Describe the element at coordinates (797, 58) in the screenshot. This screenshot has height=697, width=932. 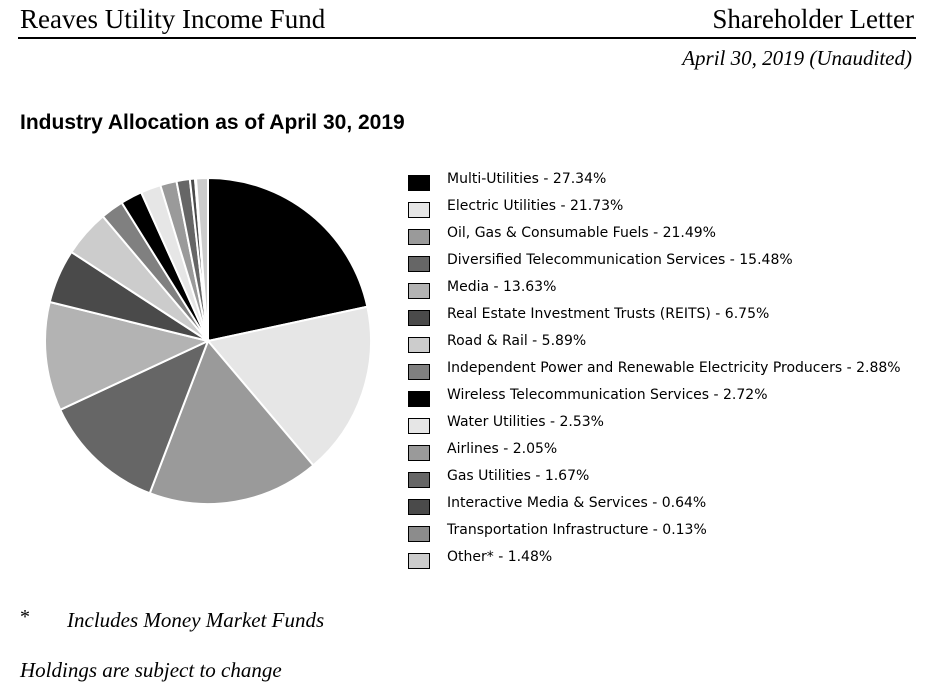
I see `report-date: April 30, 2019 (Unaudited)` at that location.